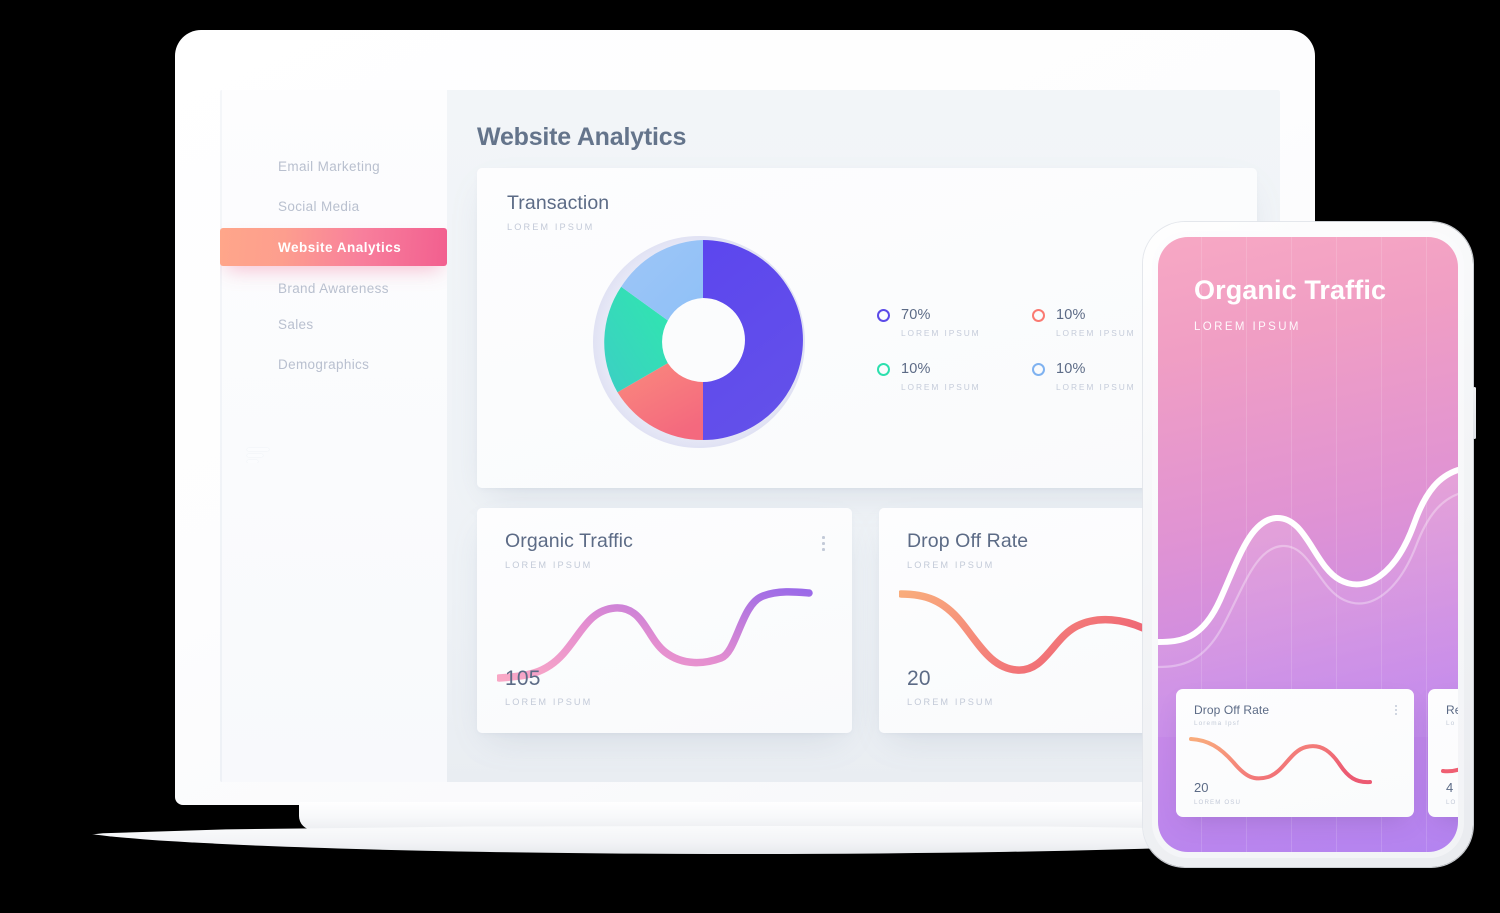  Describe the element at coordinates (950, 687) in the screenshot. I see `drop-off-rate-footer: 20 LOREM IPSUM` at that location.